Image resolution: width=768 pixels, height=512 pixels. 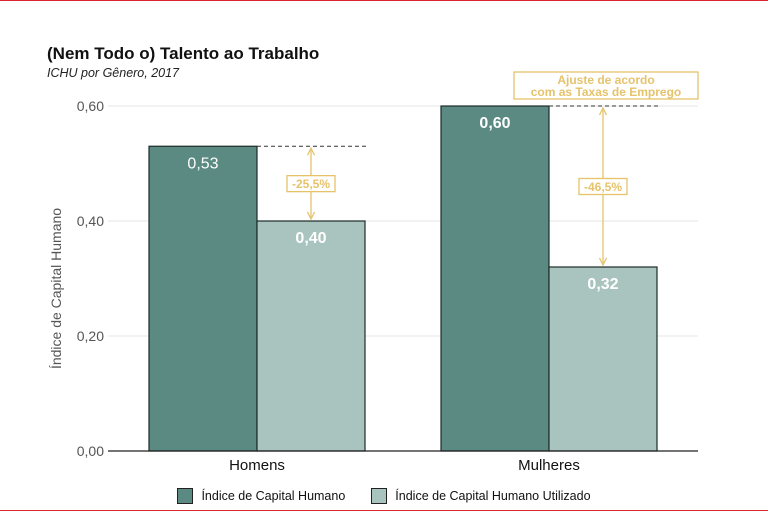 I want to click on y-axis-title: Índice de Capital Humano, so click(x=56, y=288).